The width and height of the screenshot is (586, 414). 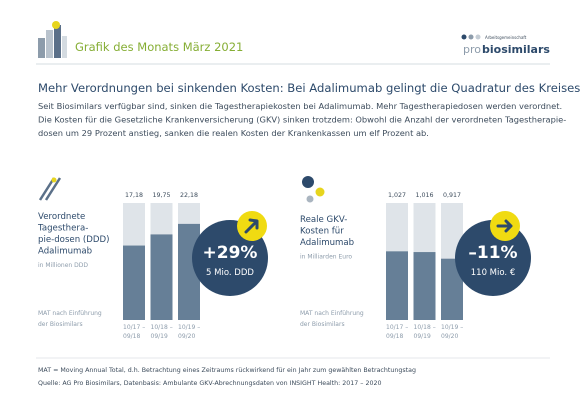 I want to click on chart-title: Verordnete, so click(x=61, y=217).